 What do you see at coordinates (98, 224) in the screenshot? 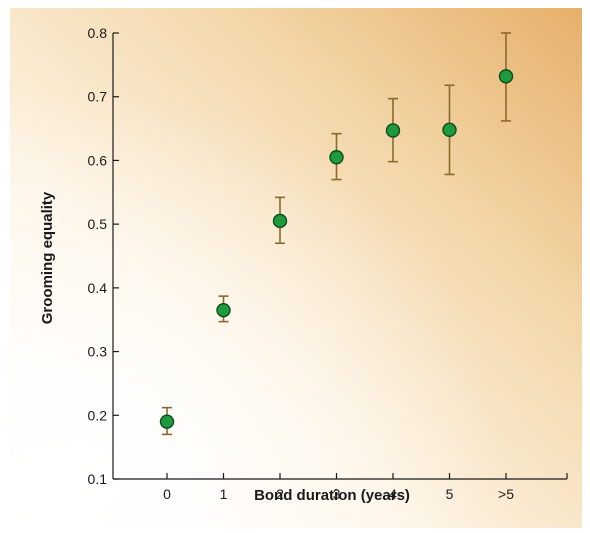
I see `y-tick-label: 0.5` at bounding box center [98, 224].